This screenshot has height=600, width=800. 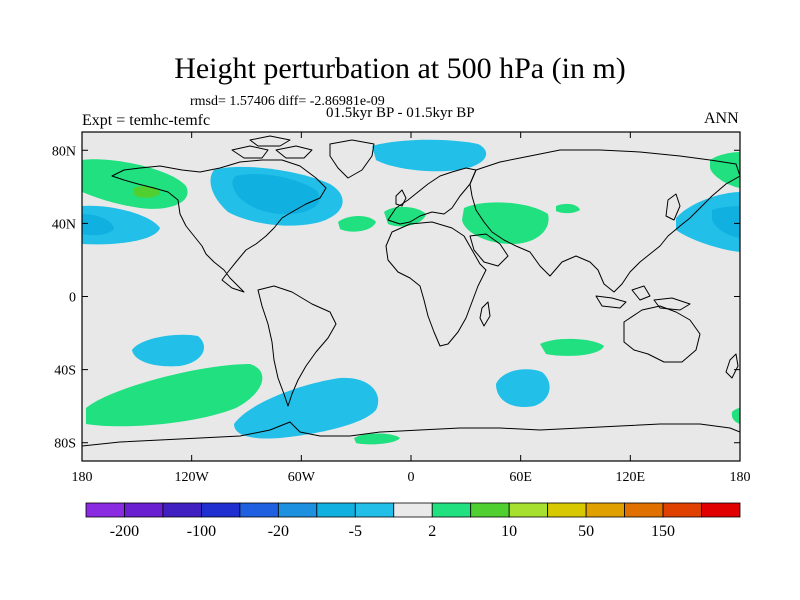 What do you see at coordinates (124, 531) in the screenshot?
I see `colorbar-label: -200` at bounding box center [124, 531].